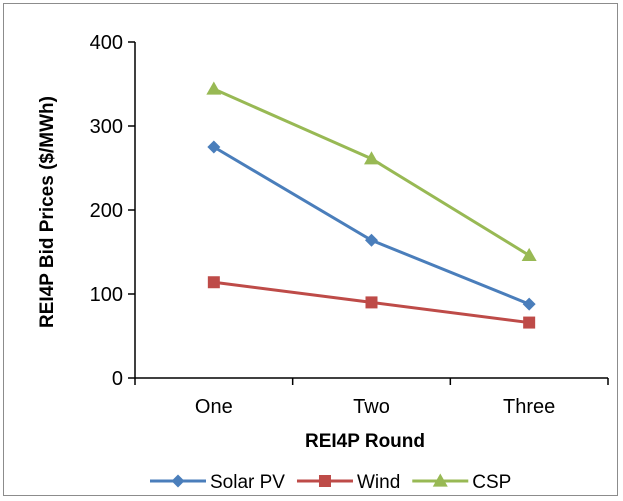 This screenshot has height=501, width=623. What do you see at coordinates (491, 482) in the screenshot?
I see `legend-label-csp: CSP` at bounding box center [491, 482].